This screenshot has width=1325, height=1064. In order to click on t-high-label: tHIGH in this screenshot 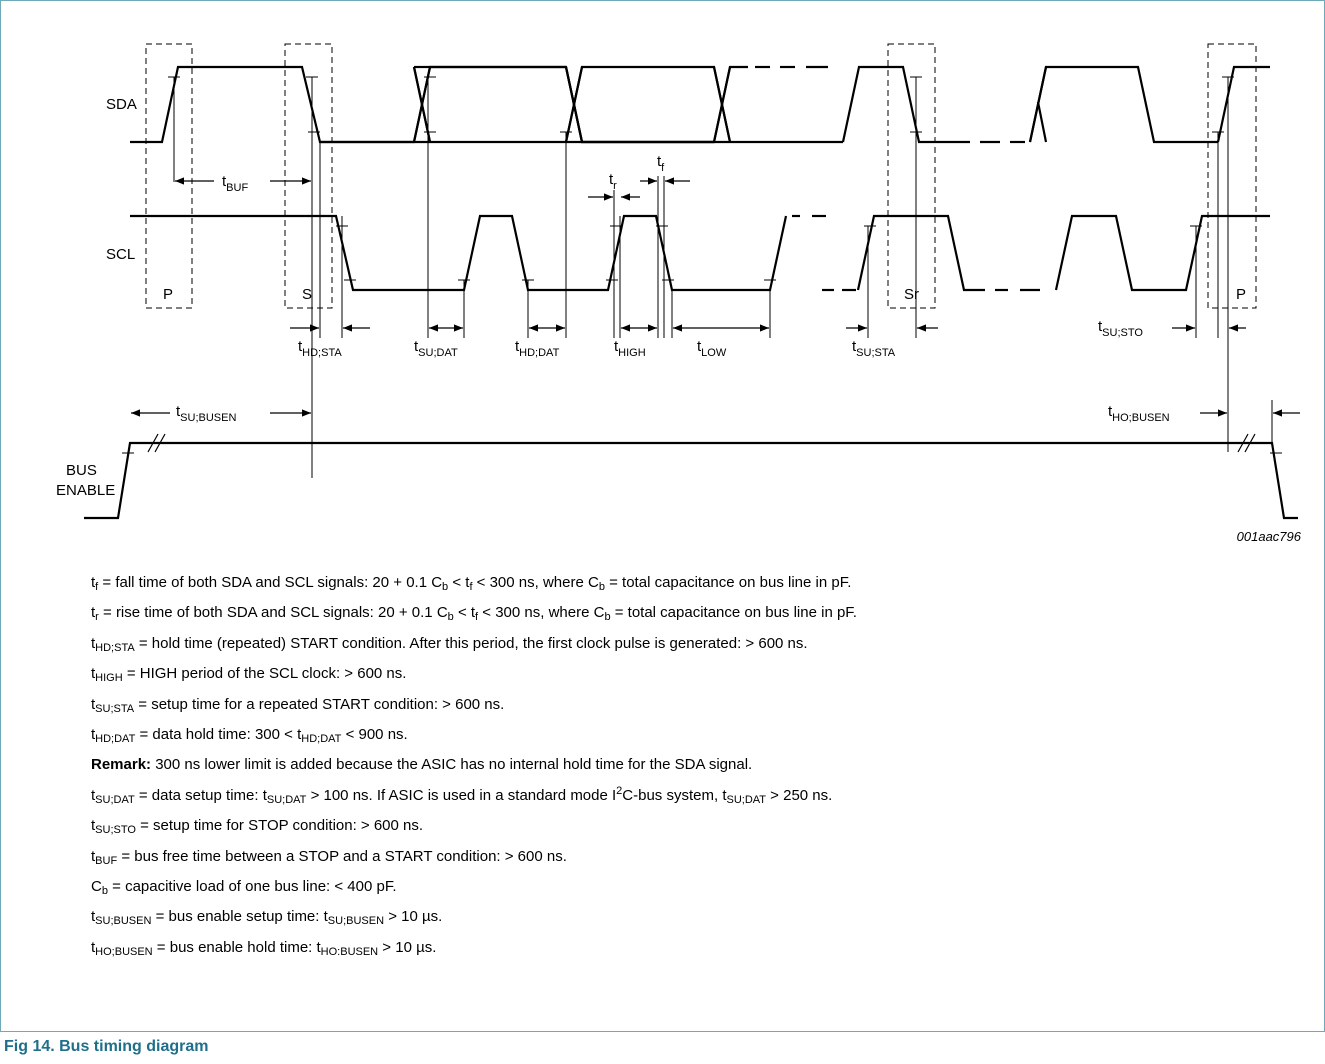, I will do `click(630, 348)`.